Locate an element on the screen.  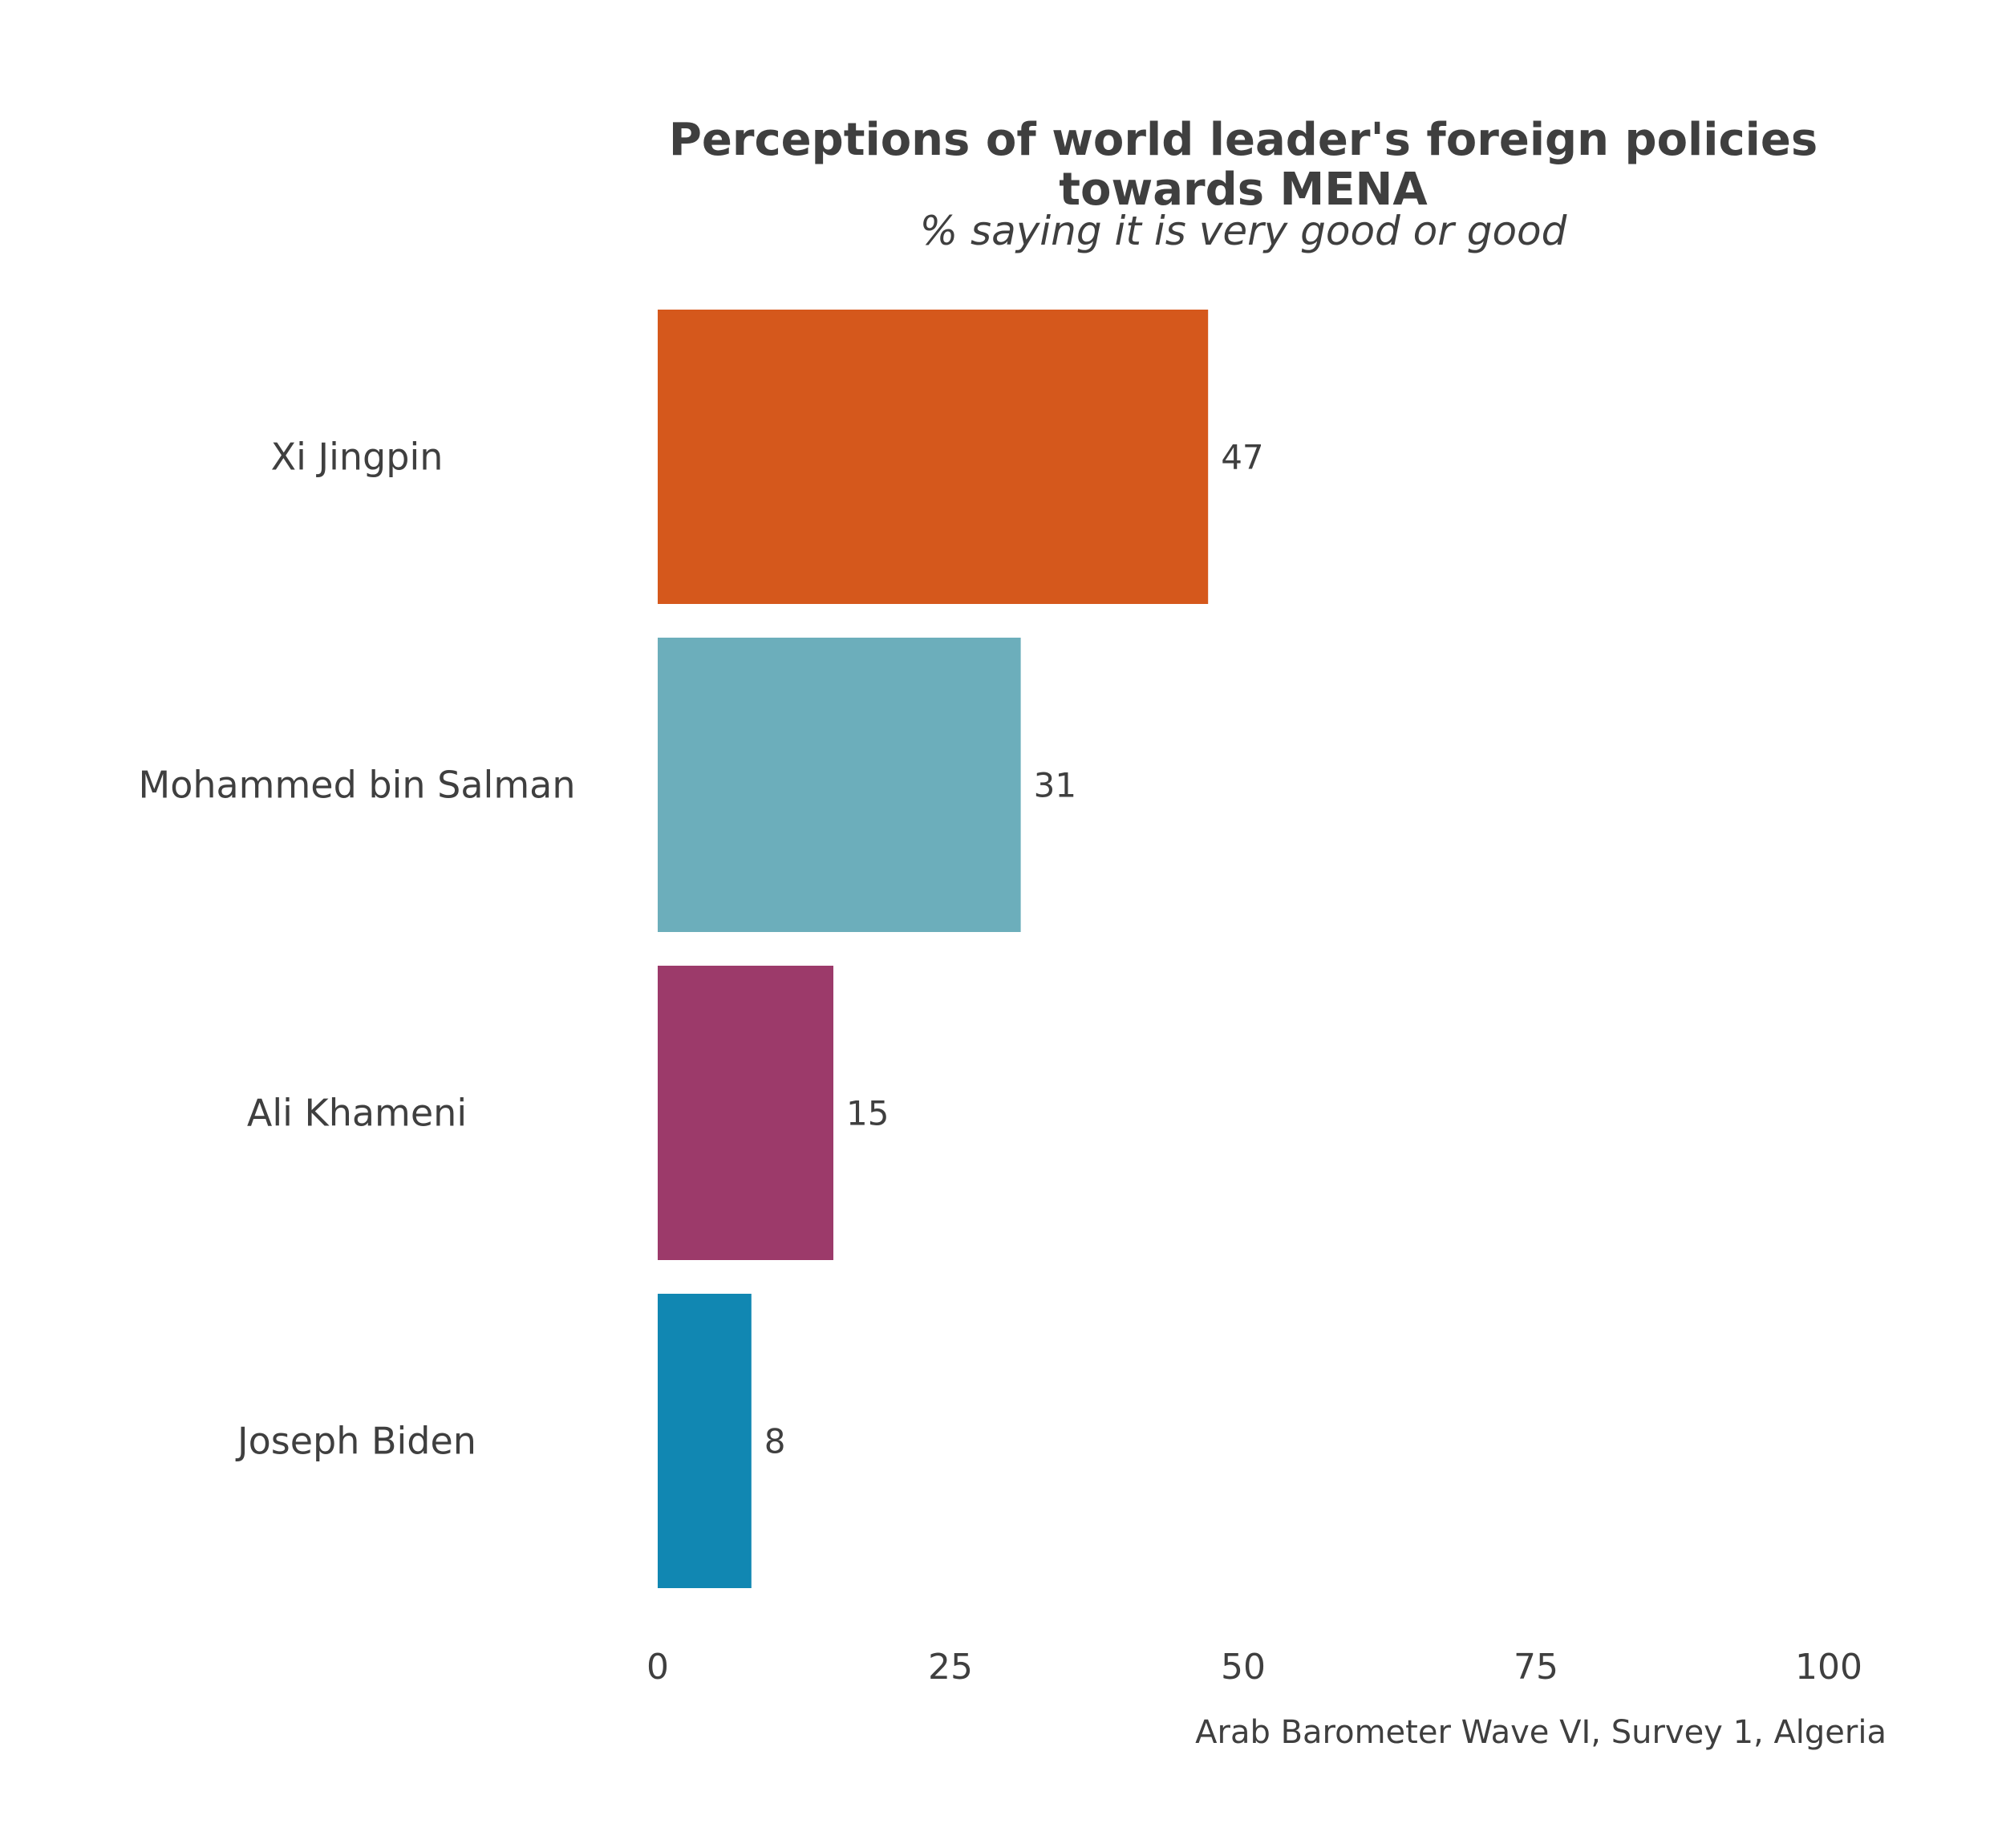
x-tick-label-75: 75 is located at coordinates (1536, 1667).